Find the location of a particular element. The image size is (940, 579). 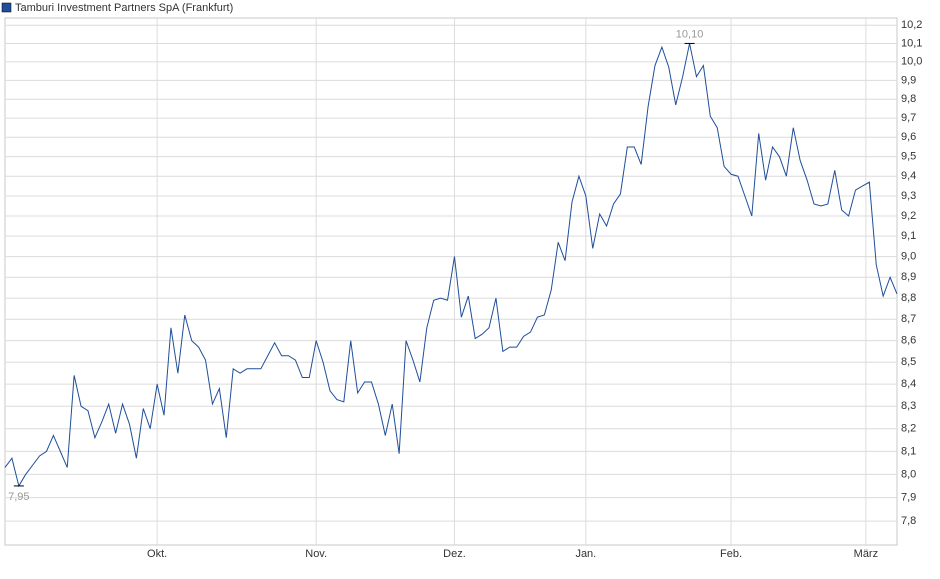

legend-swatch is located at coordinates (6, 7).